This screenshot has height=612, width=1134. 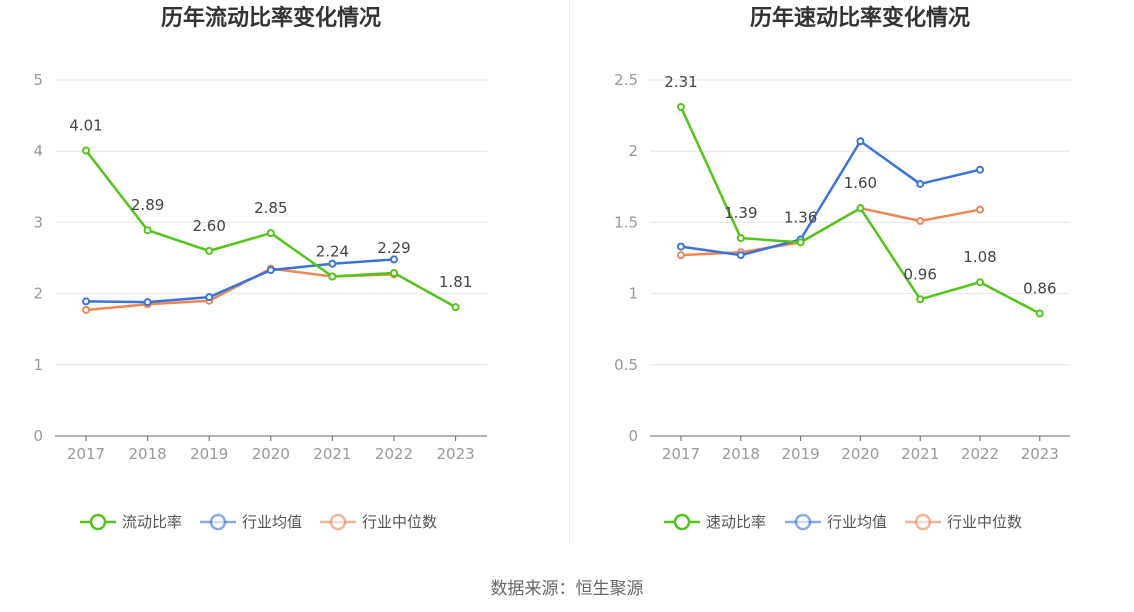 What do you see at coordinates (332, 252) in the screenshot?
I see `data-label: 2.24` at bounding box center [332, 252].